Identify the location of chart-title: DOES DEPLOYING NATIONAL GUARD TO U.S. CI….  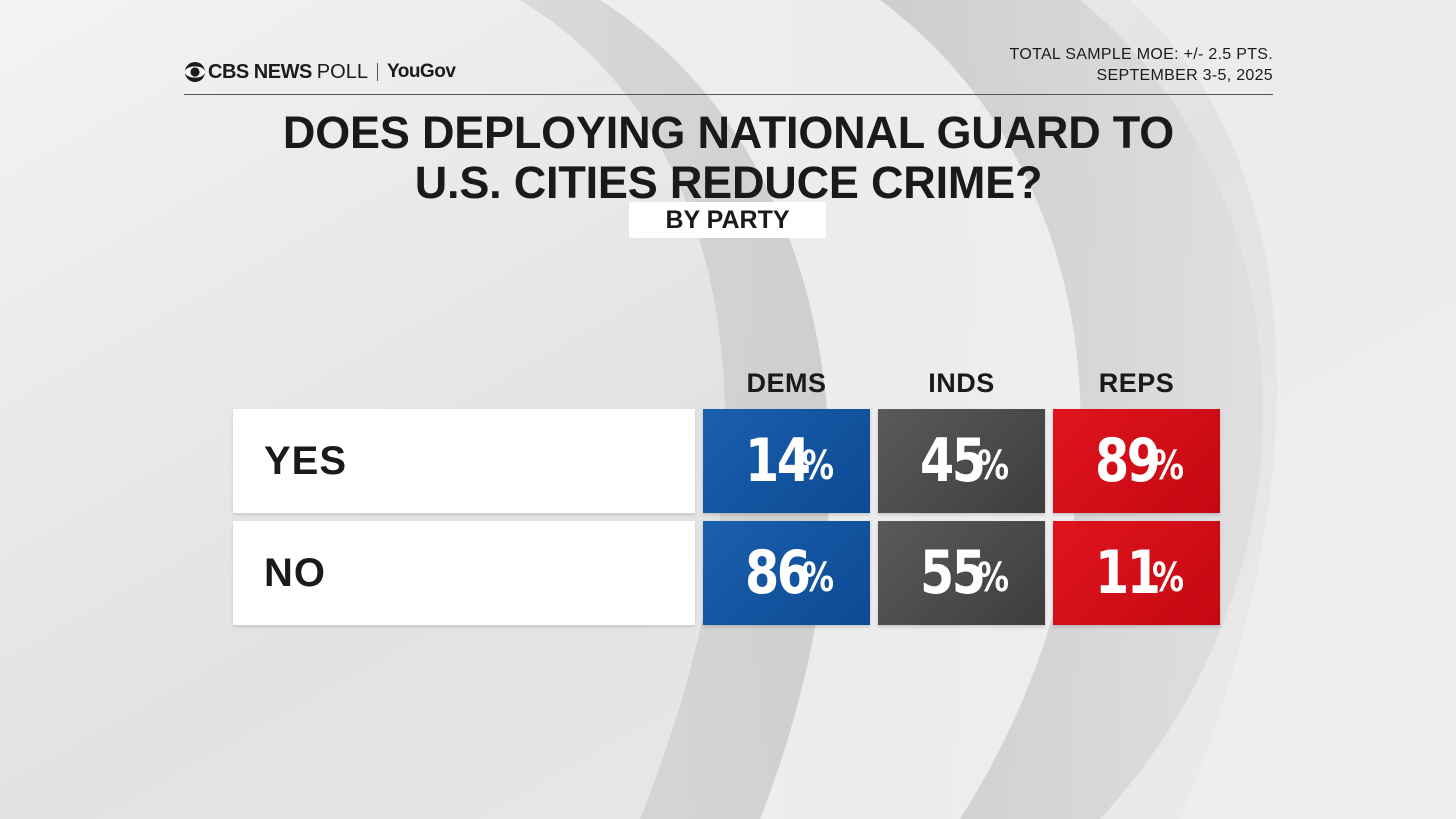
(728, 158).